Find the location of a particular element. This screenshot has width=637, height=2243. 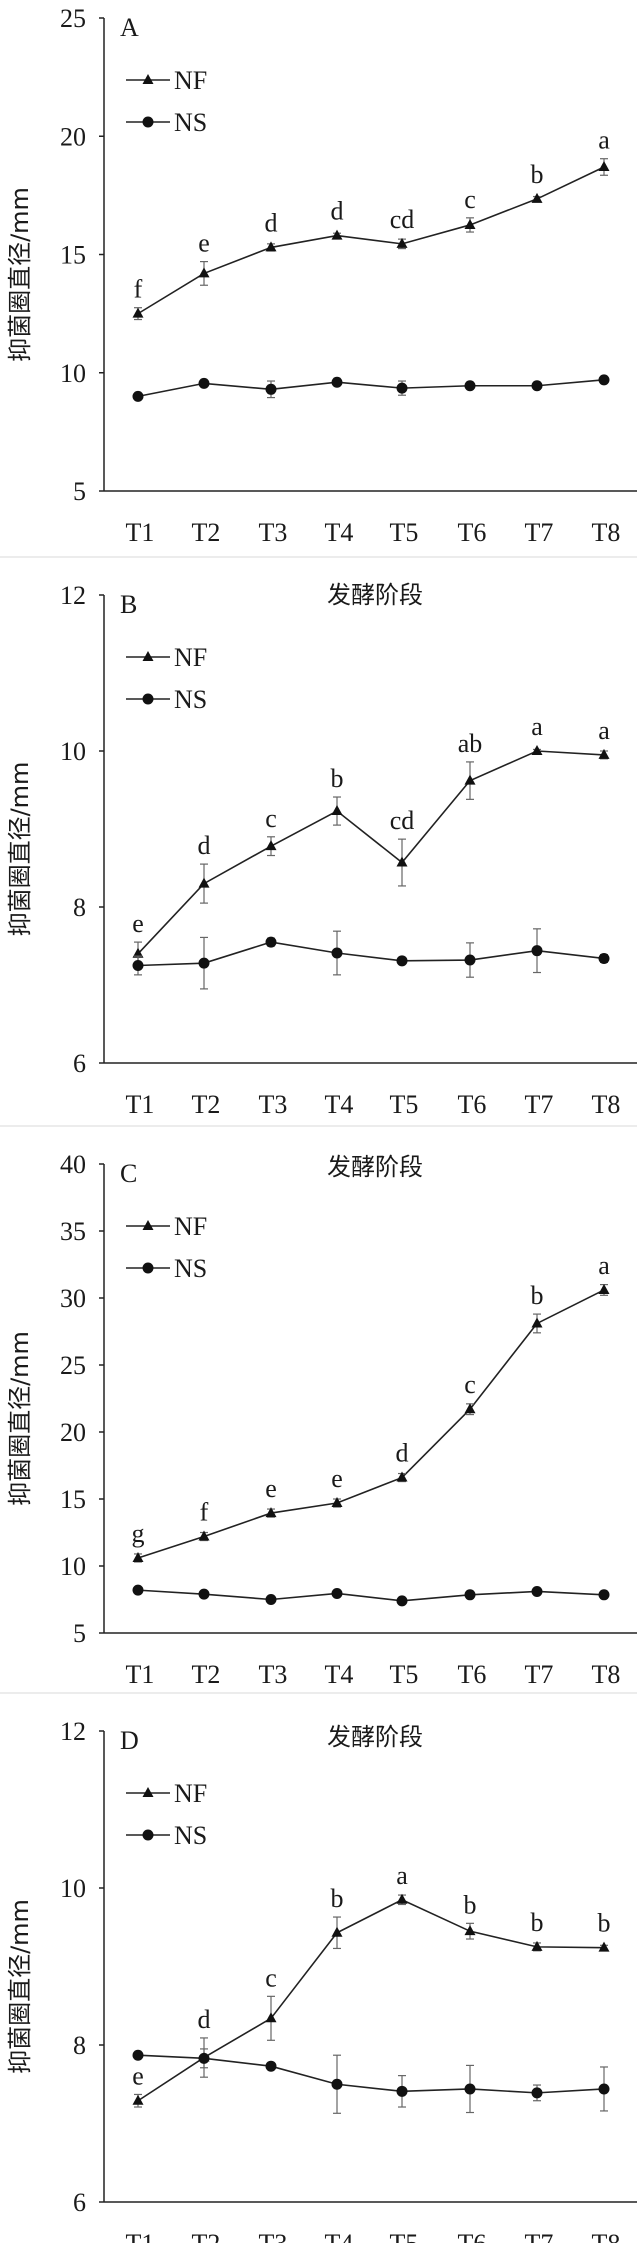

y-tick-label: 30 is located at coordinates (73, 1298).